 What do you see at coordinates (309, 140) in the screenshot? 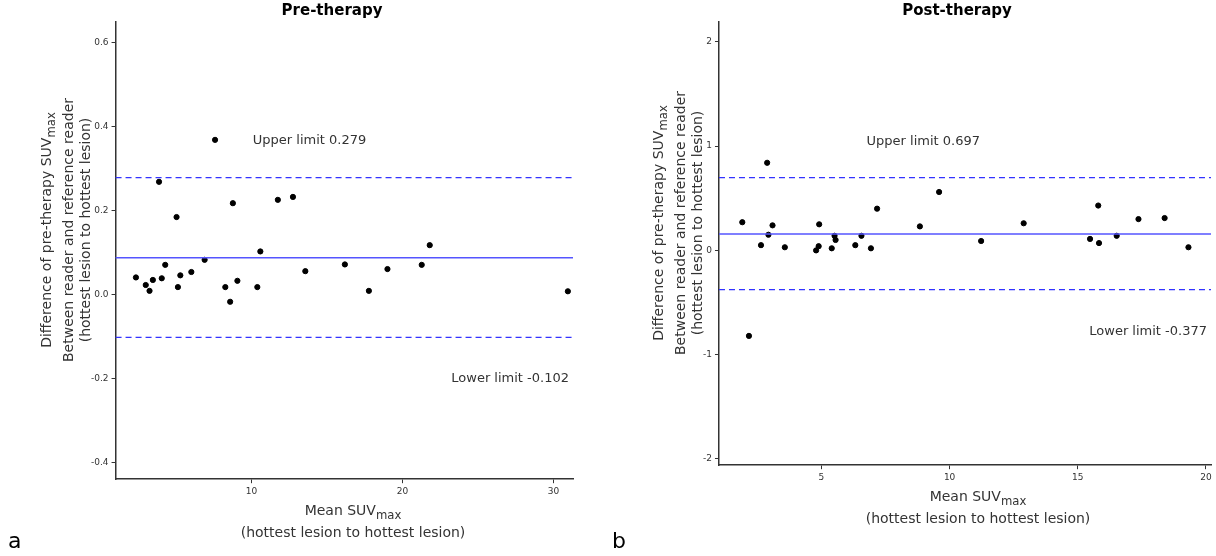
I see `ref-line-label: Upper limit 0.279` at bounding box center [309, 140].